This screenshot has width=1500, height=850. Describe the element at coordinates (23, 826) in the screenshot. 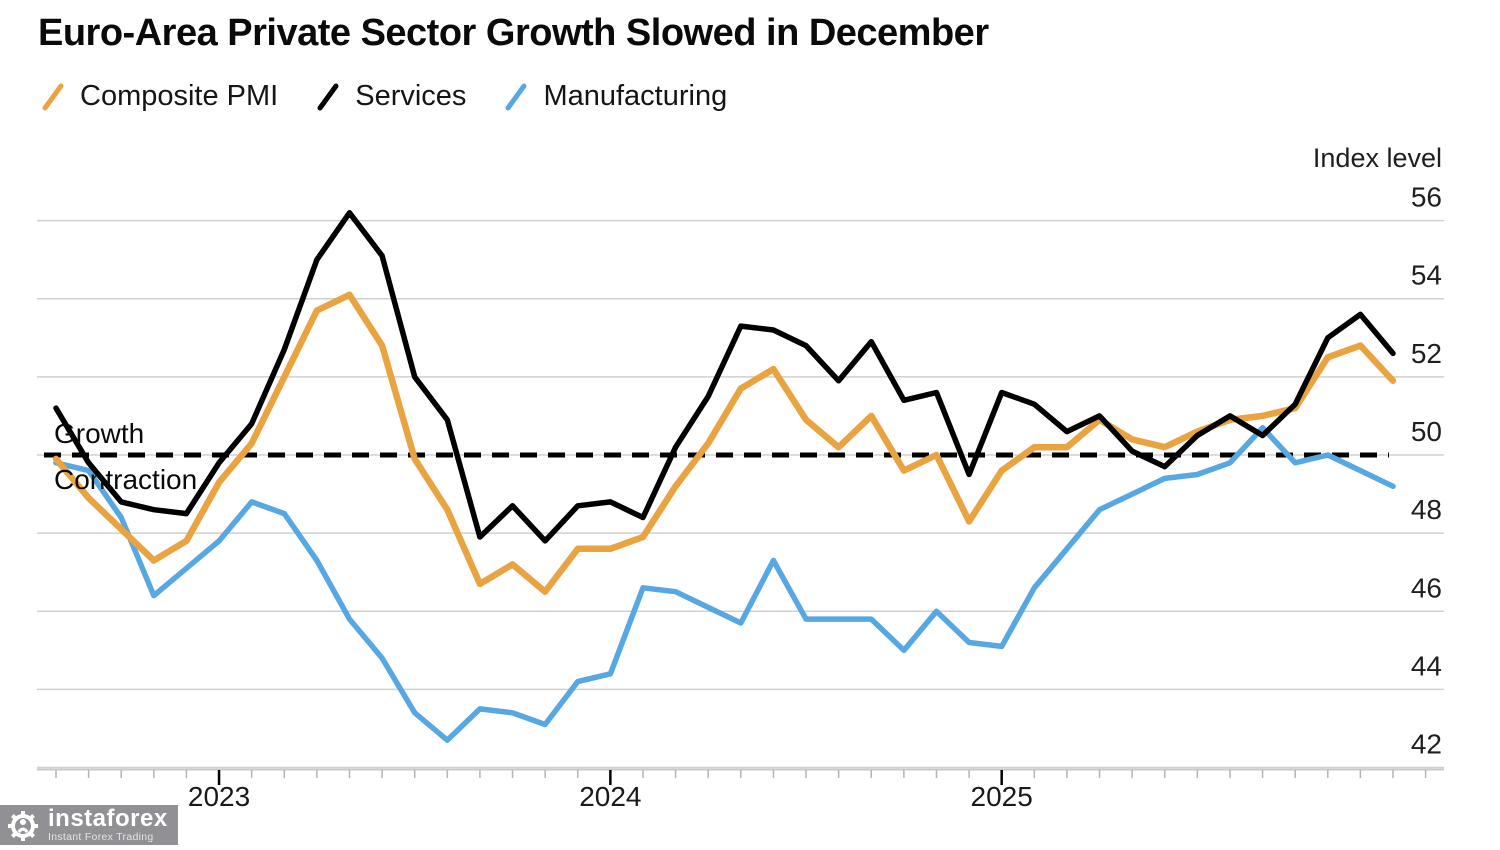

I see `instaforex-gear-icon` at that location.